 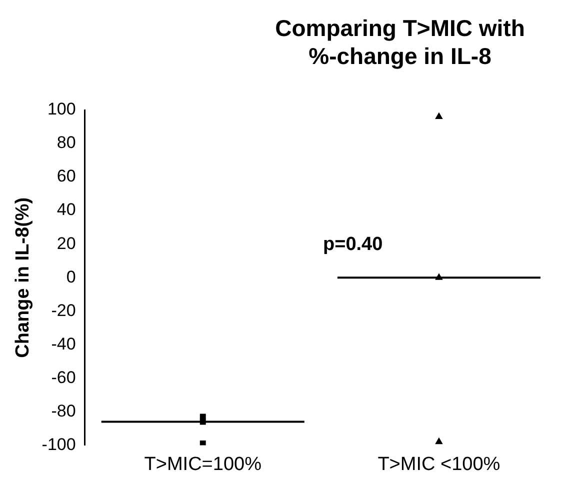 I want to click on y-tick-label: -40, so click(x=63, y=344).